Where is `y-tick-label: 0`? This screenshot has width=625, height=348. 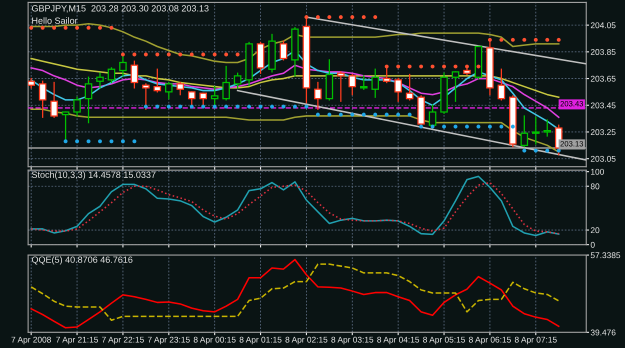 y-tick-label: 0 is located at coordinates (592, 245).